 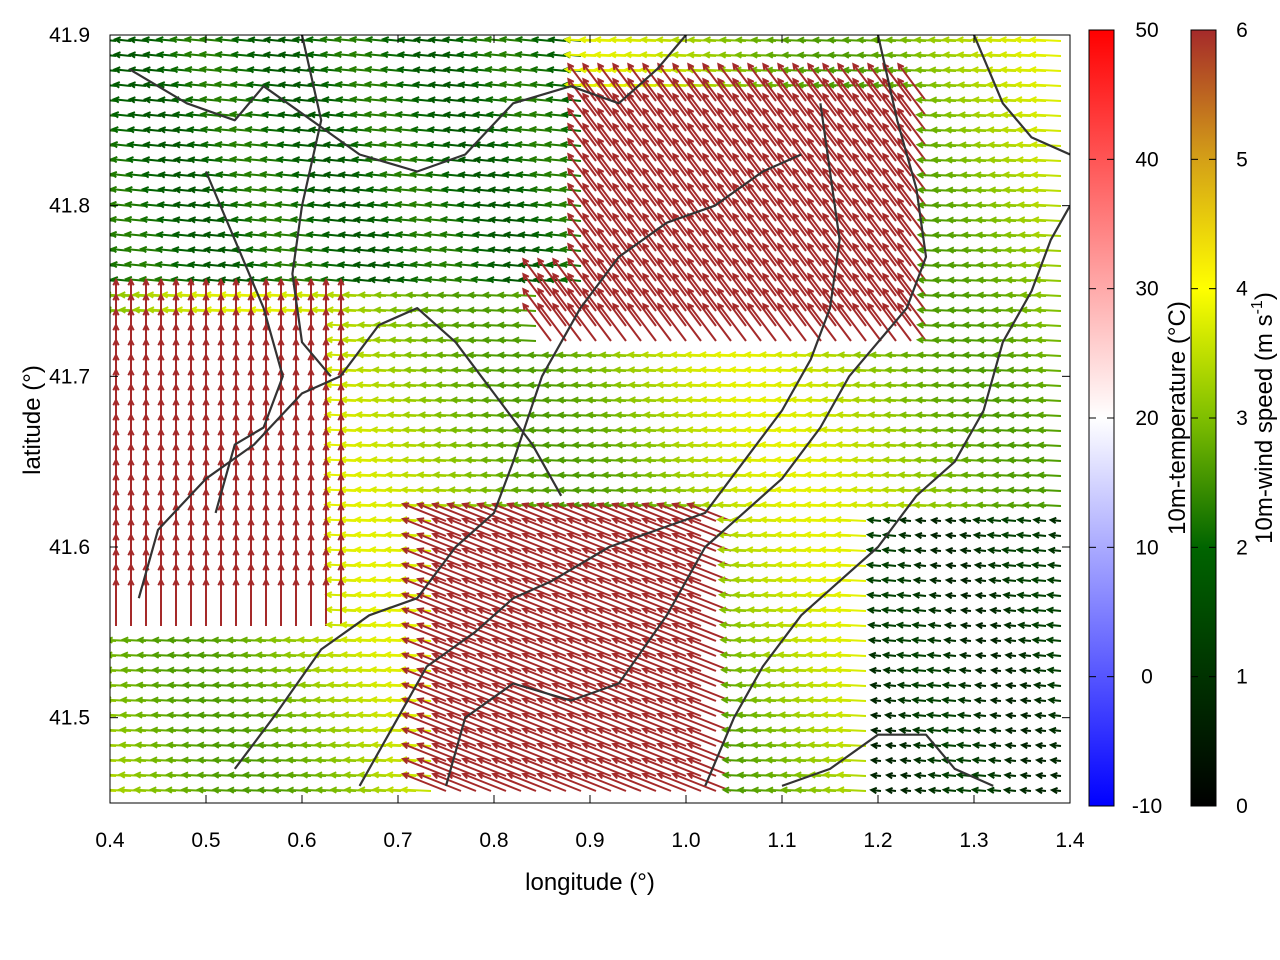 I want to click on temperature-colorbar-ticks: -10 0 10 20 30 40 50, so click(x=1125, y=418).